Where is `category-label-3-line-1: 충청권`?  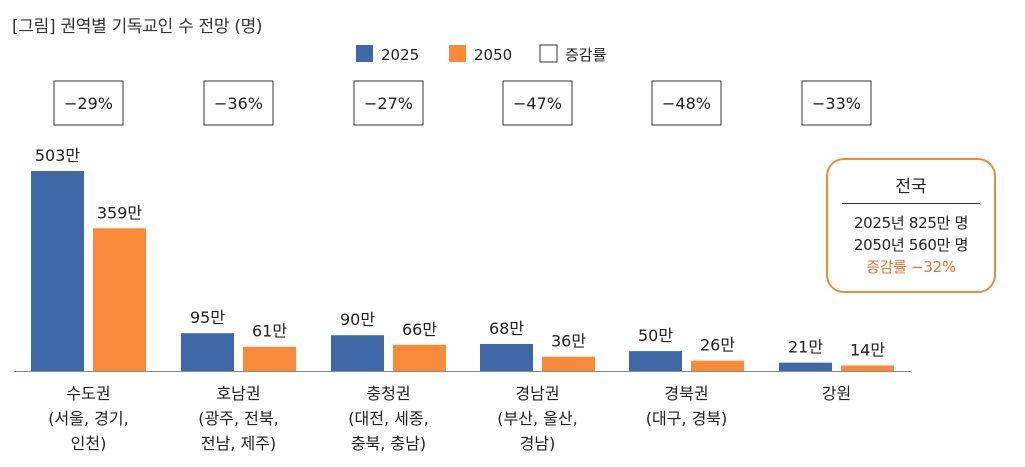
category-label-3-line-1: 충청권 is located at coordinates (388, 393).